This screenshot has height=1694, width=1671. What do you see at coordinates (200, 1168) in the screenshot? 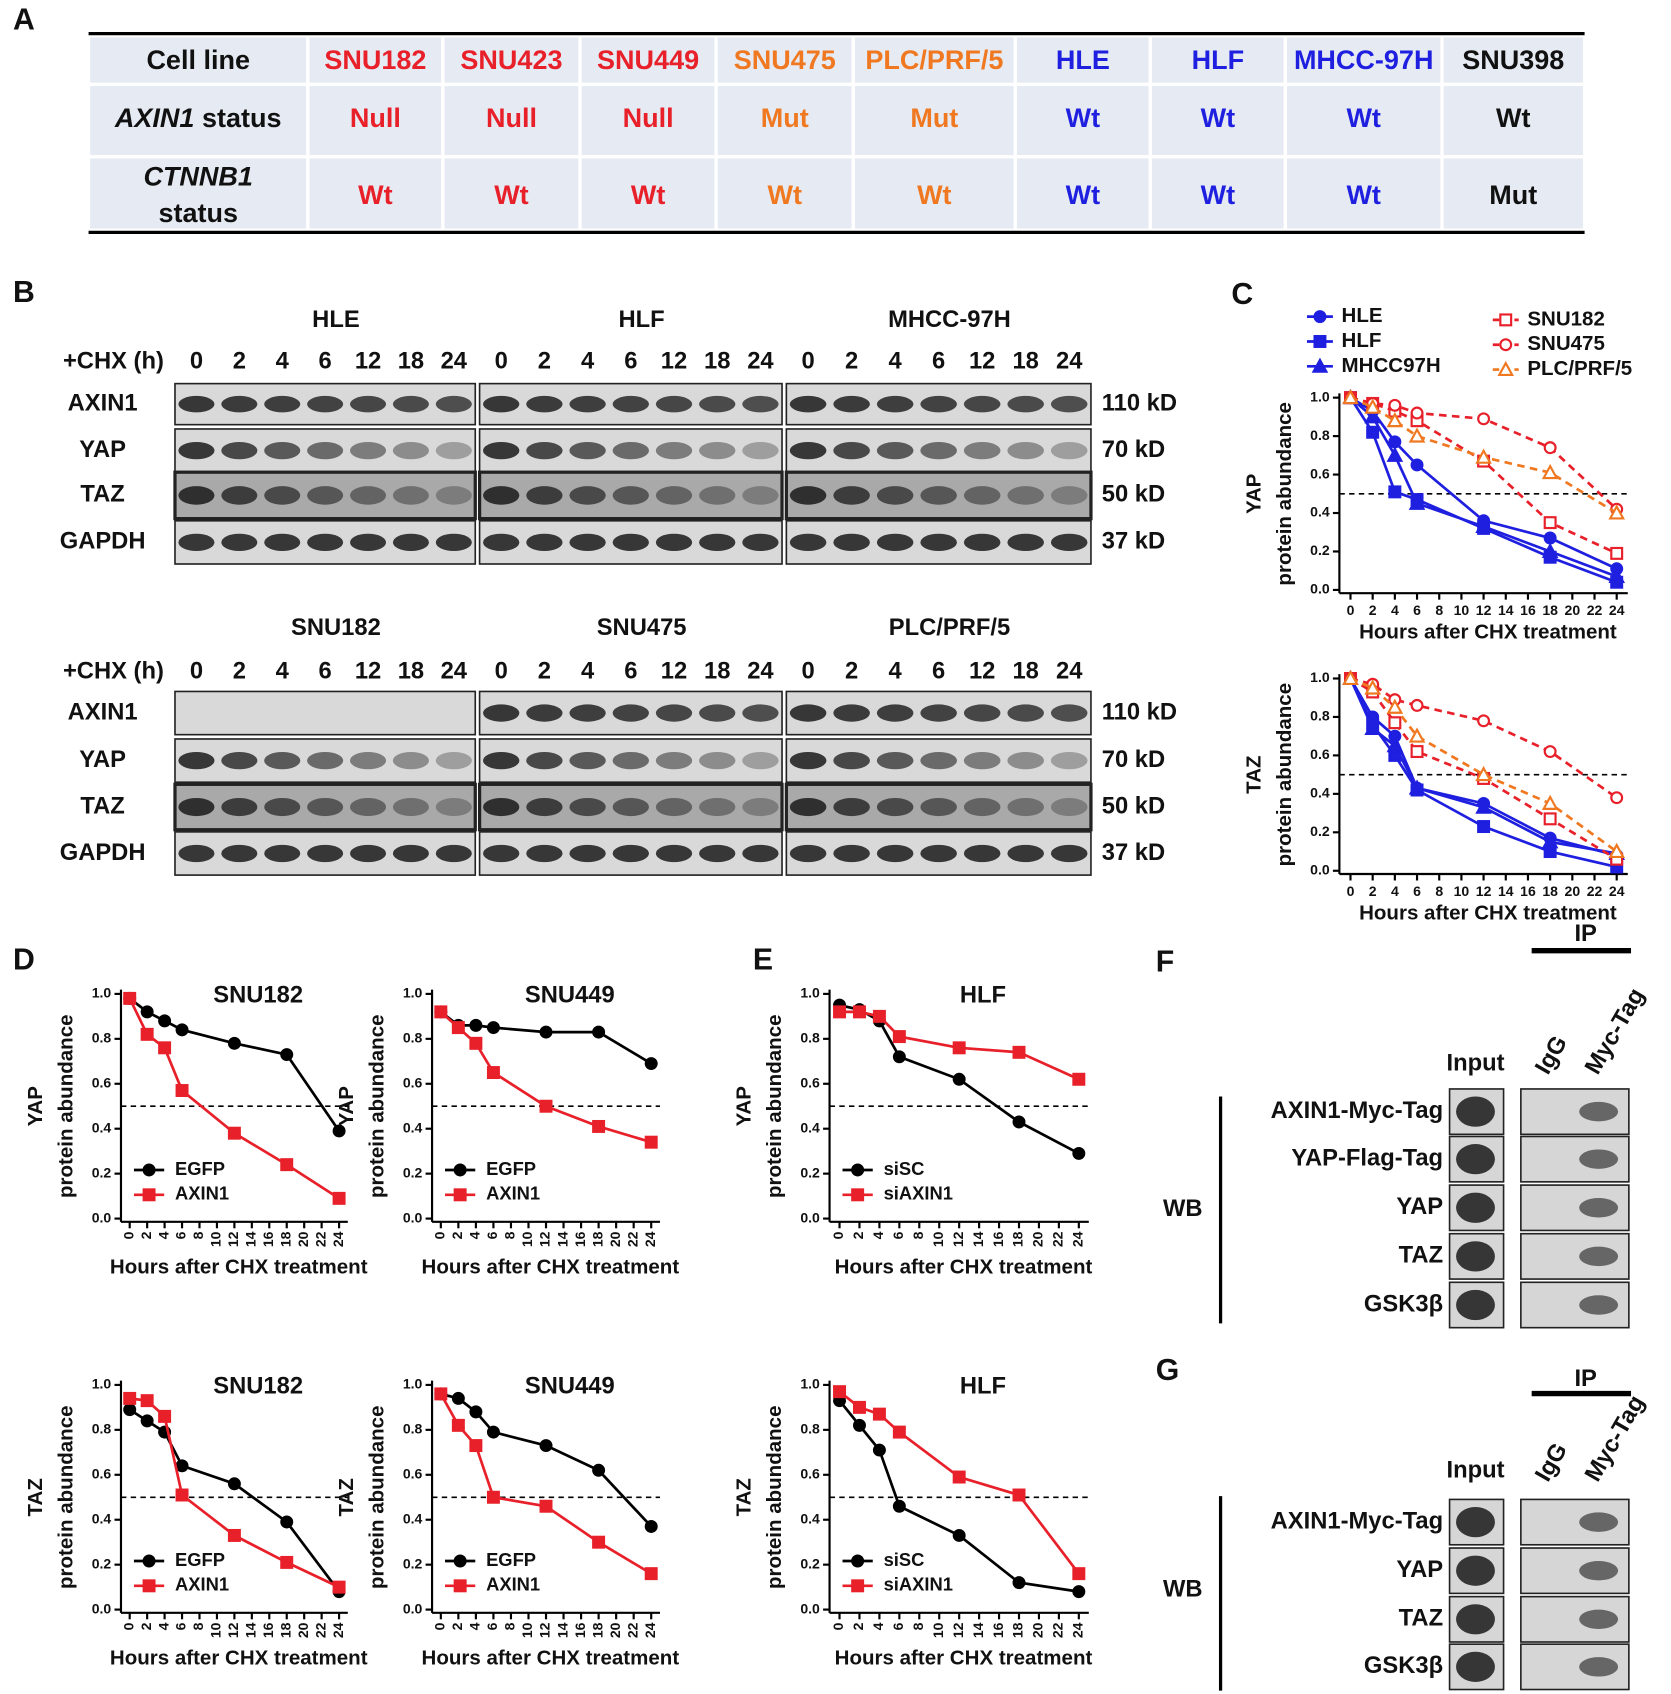
I see `legend-label: EGFP` at bounding box center [200, 1168].